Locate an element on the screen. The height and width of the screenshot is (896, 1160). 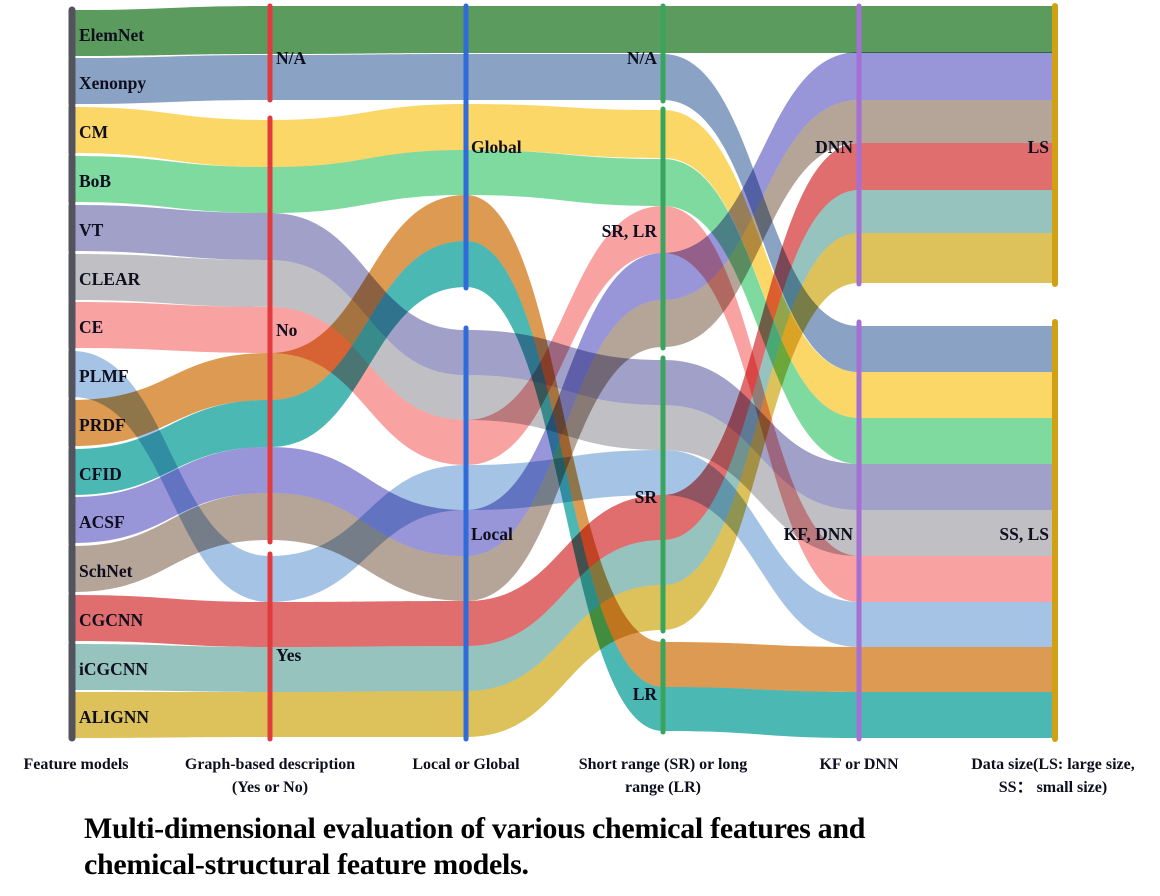
flow-ribbon-SchNet-seg3 is located at coordinates (564, 450).